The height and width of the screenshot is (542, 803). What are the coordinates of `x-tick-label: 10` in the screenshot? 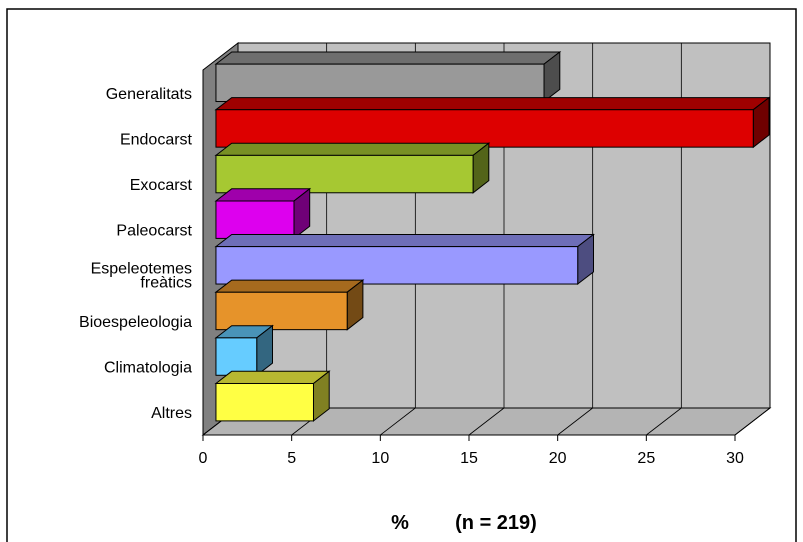 It's located at (380, 458).